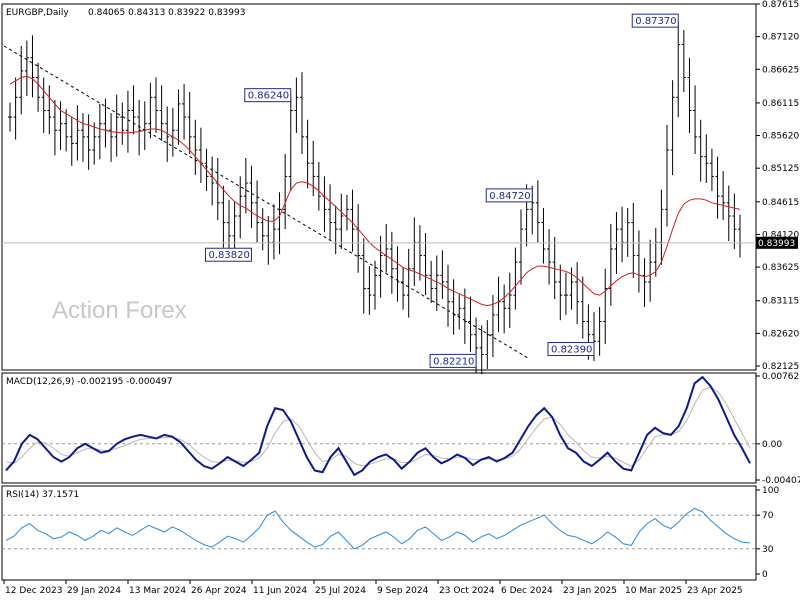 This screenshot has height=600, width=800. Describe the element at coordinates (280, 591) in the screenshot. I see `date-tick-label: 11 Jun 2024` at that location.